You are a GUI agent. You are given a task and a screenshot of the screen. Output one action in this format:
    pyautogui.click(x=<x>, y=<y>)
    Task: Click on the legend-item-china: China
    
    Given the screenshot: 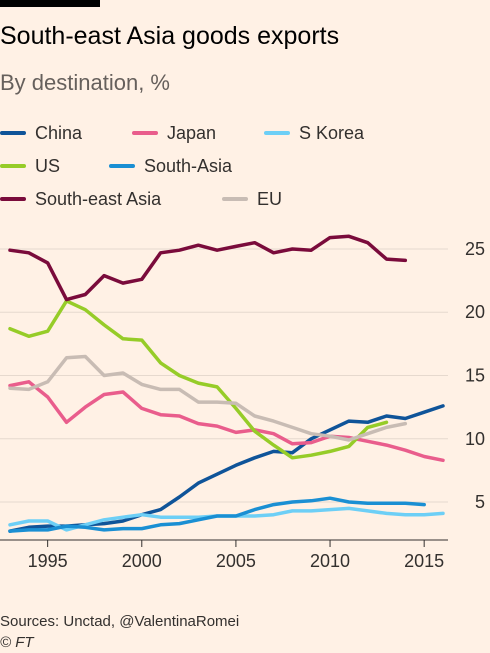 What is the action you would take?
    pyautogui.click(x=41, y=133)
    